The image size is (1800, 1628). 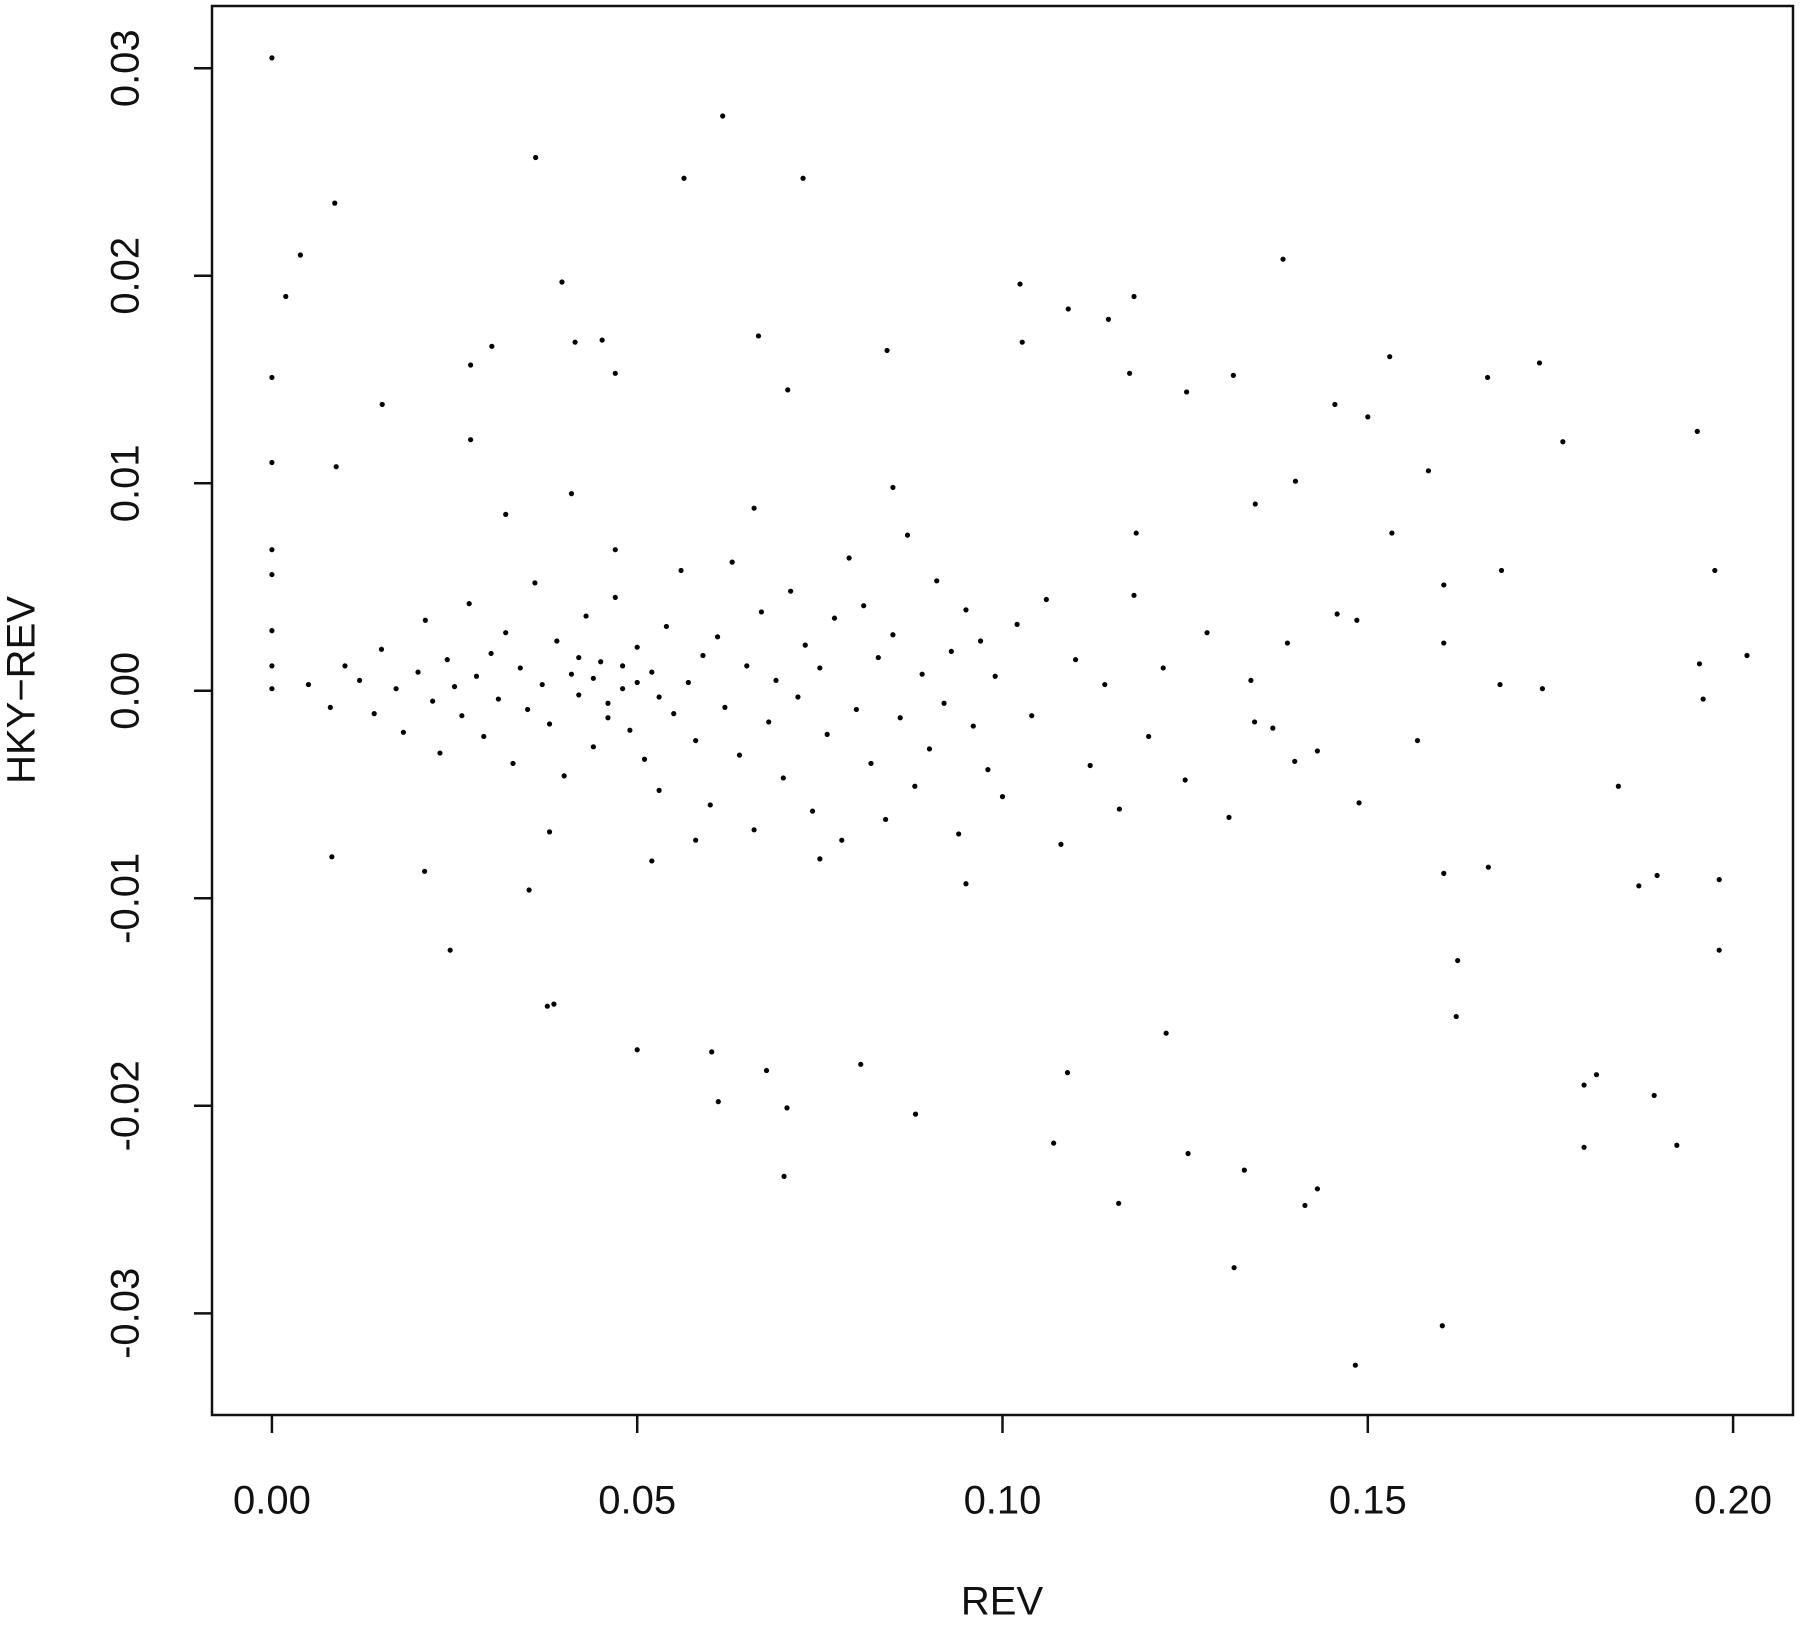 I want to click on y-axis-label: HKY−REV, so click(x=22, y=690).